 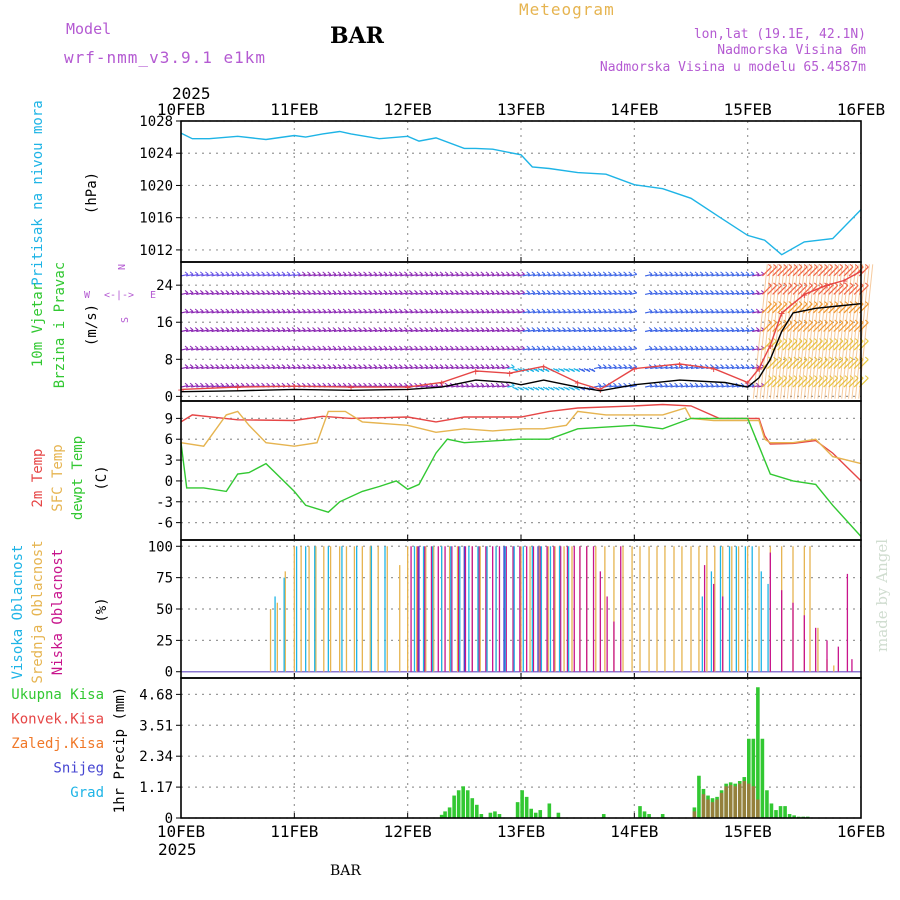 I want to click on top-date-label: 10FEB, so click(x=181, y=109).